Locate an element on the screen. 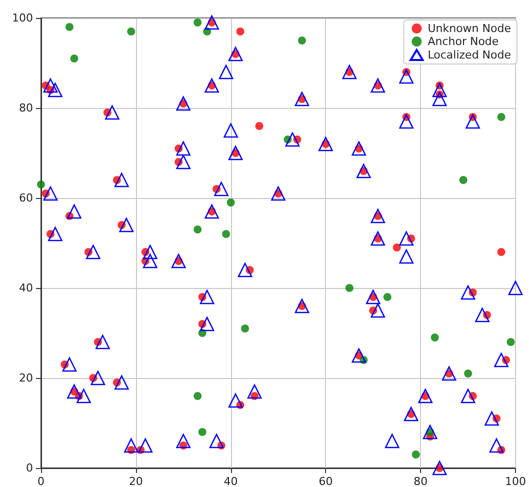 The image size is (529, 487). x-tick-label: 60 is located at coordinates (325, 481).